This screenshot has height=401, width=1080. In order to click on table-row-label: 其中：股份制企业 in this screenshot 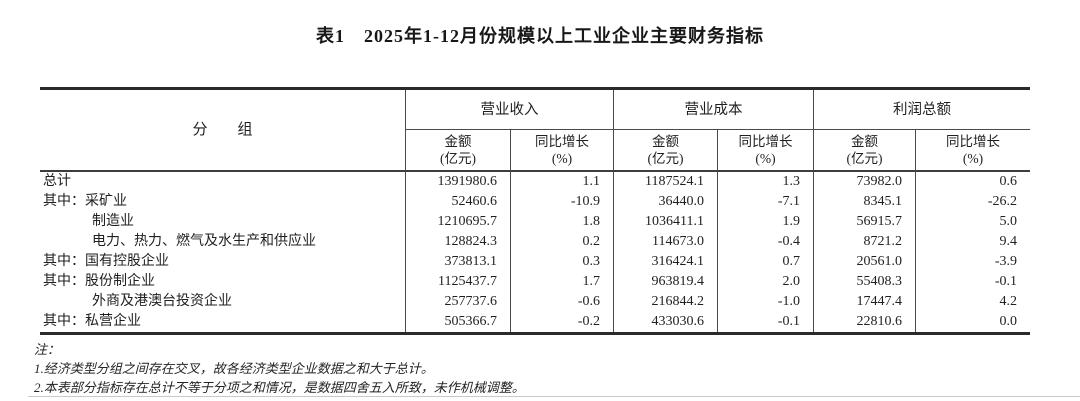, I will do `click(222, 282)`.